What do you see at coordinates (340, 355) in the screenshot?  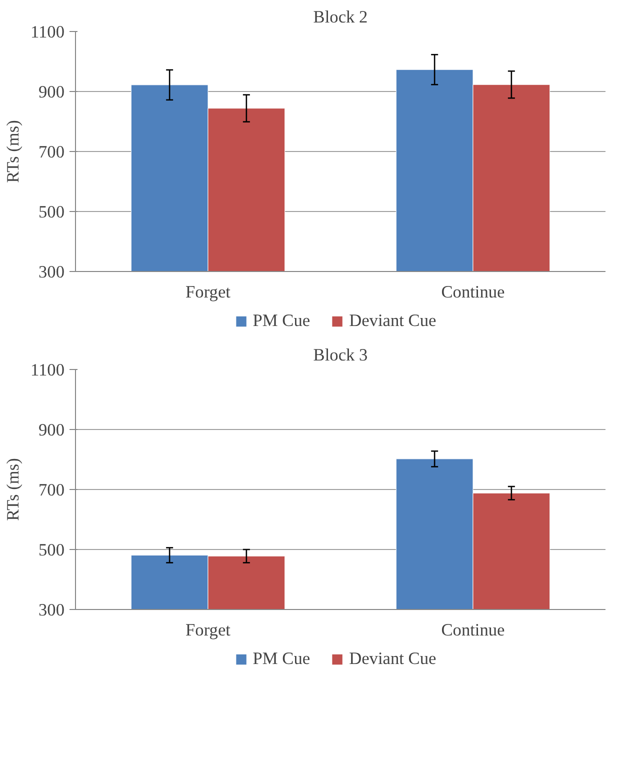 I see `chart-title: Block 3` at bounding box center [340, 355].